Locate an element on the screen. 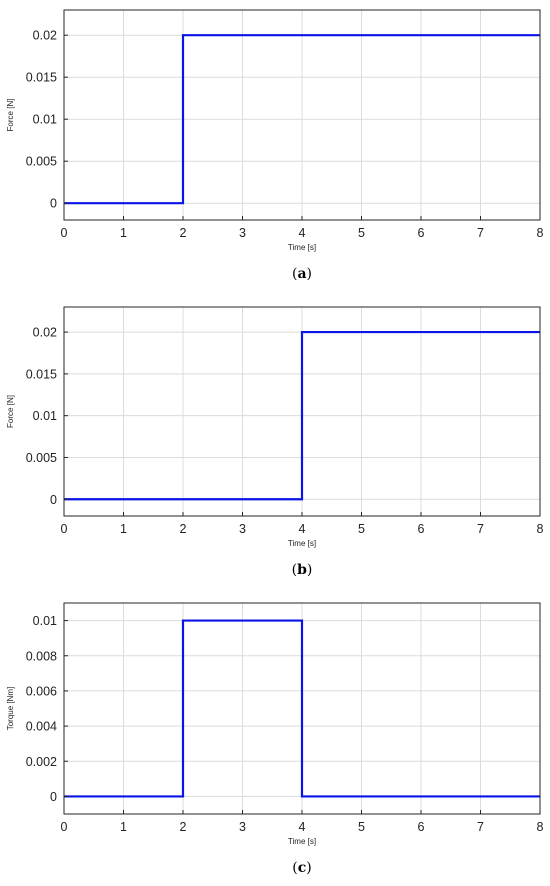 The width and height of the screenshot is (550, 886). caption-letter: b is located at coordinates (302, 570).